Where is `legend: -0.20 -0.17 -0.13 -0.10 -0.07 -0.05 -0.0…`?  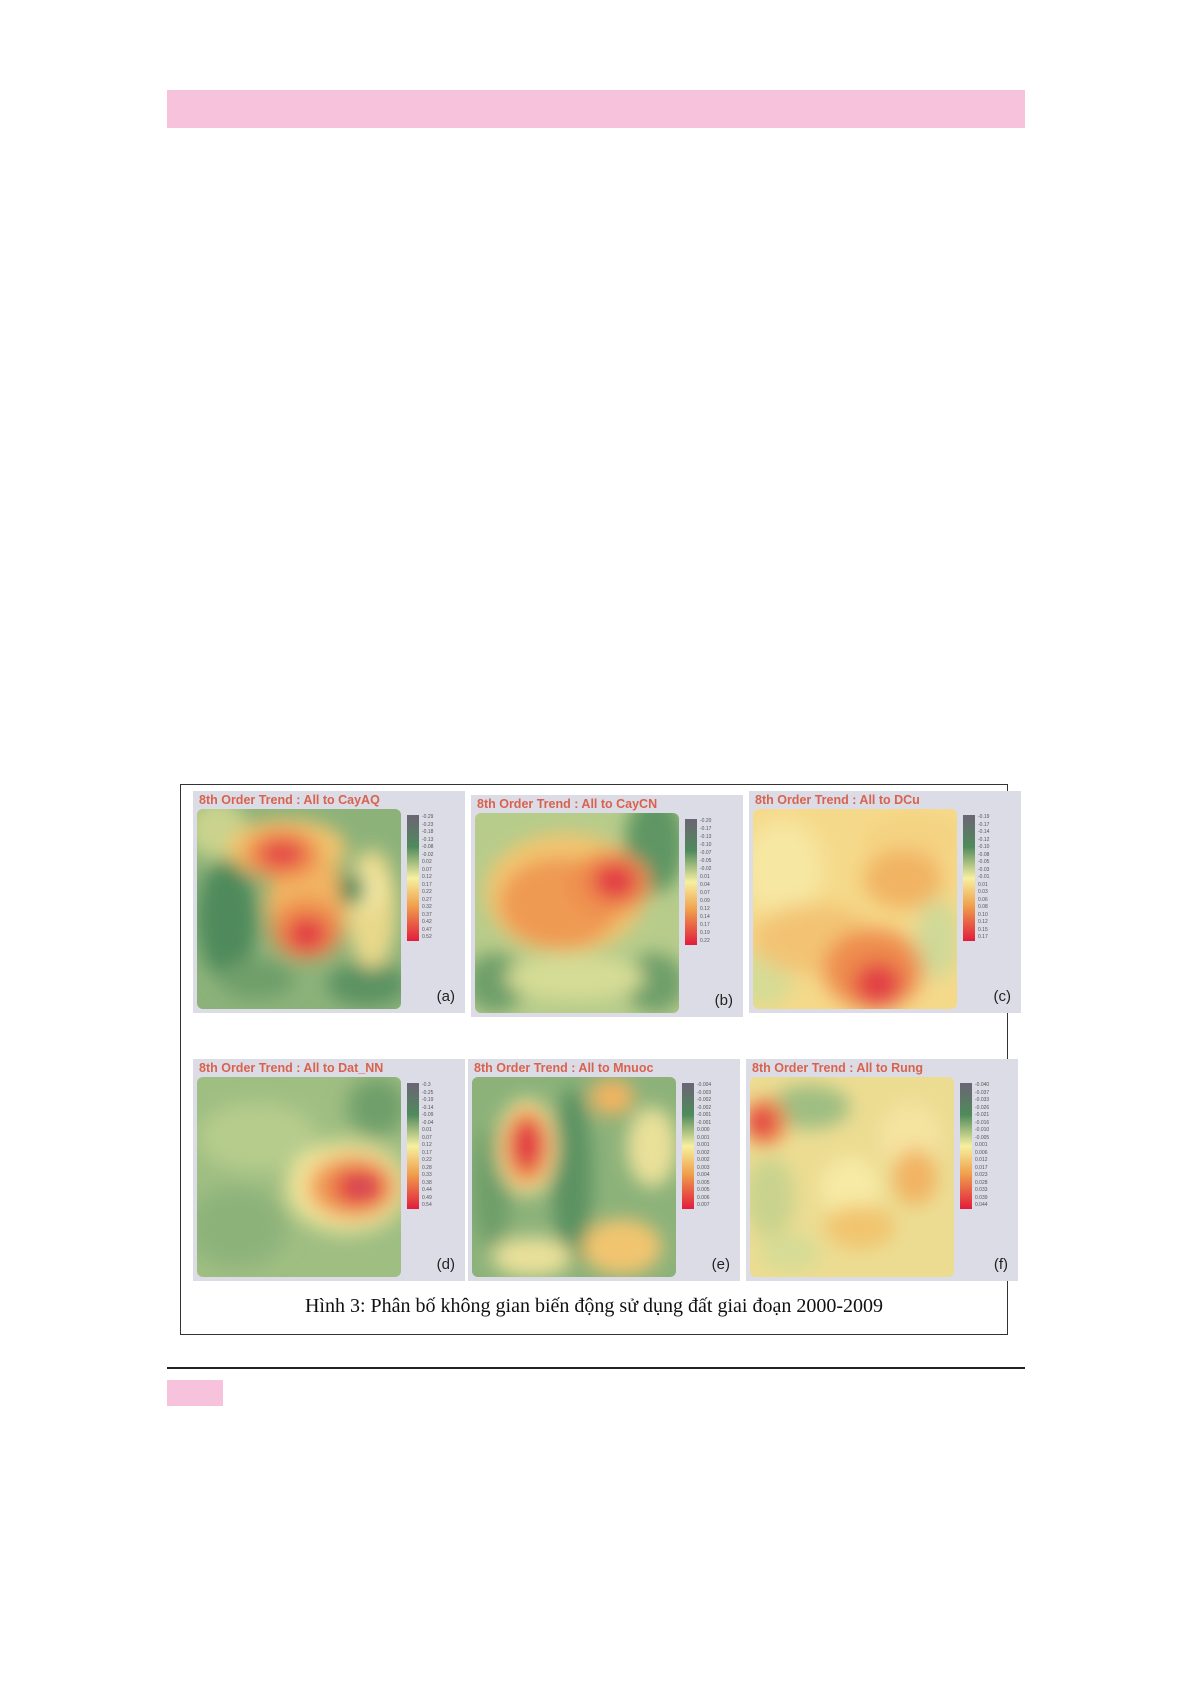 legend: -0.20 -0.17 -0.13 -0.10 -0.07 -0.05 -0.0… is located at coordinates (708, 882).